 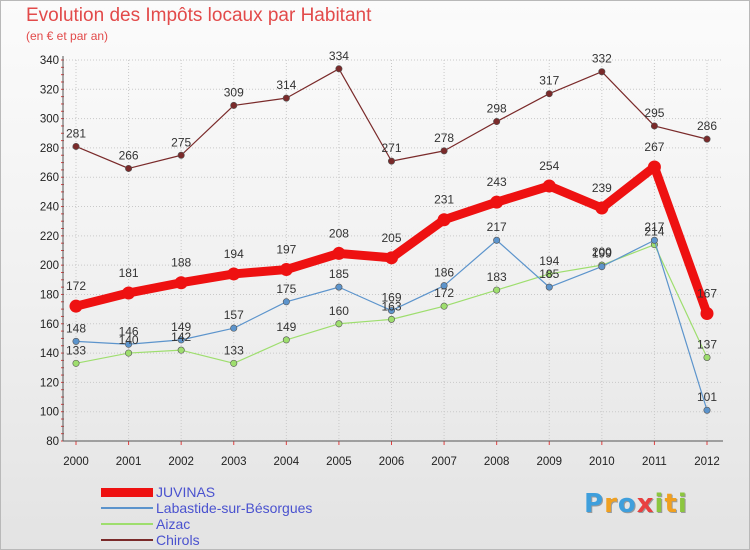 What do you see at coordinates (129, 462) in the screenshot?
I see `x-tick-label: 2001` at bounding box center [129, 462].